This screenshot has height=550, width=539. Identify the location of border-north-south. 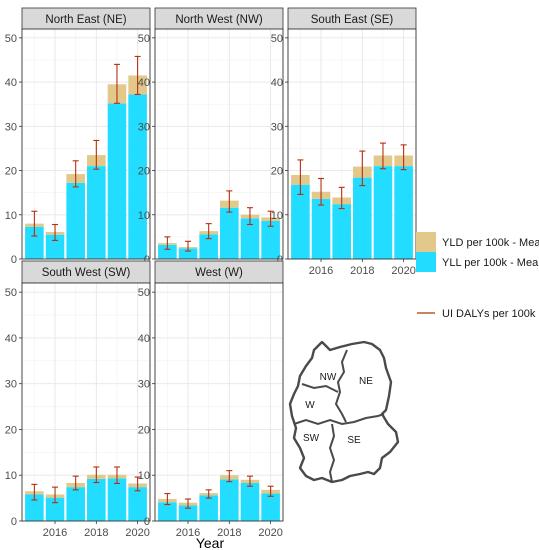
(339, 419).